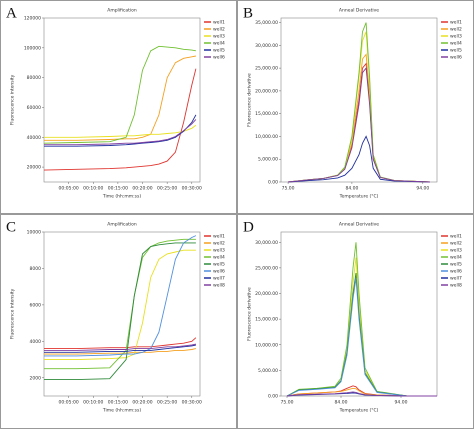  What do you see at coordinates (36, 378) in the screenshot?
I see `y-tick-label: 2000` at bounding box center [36, 378].